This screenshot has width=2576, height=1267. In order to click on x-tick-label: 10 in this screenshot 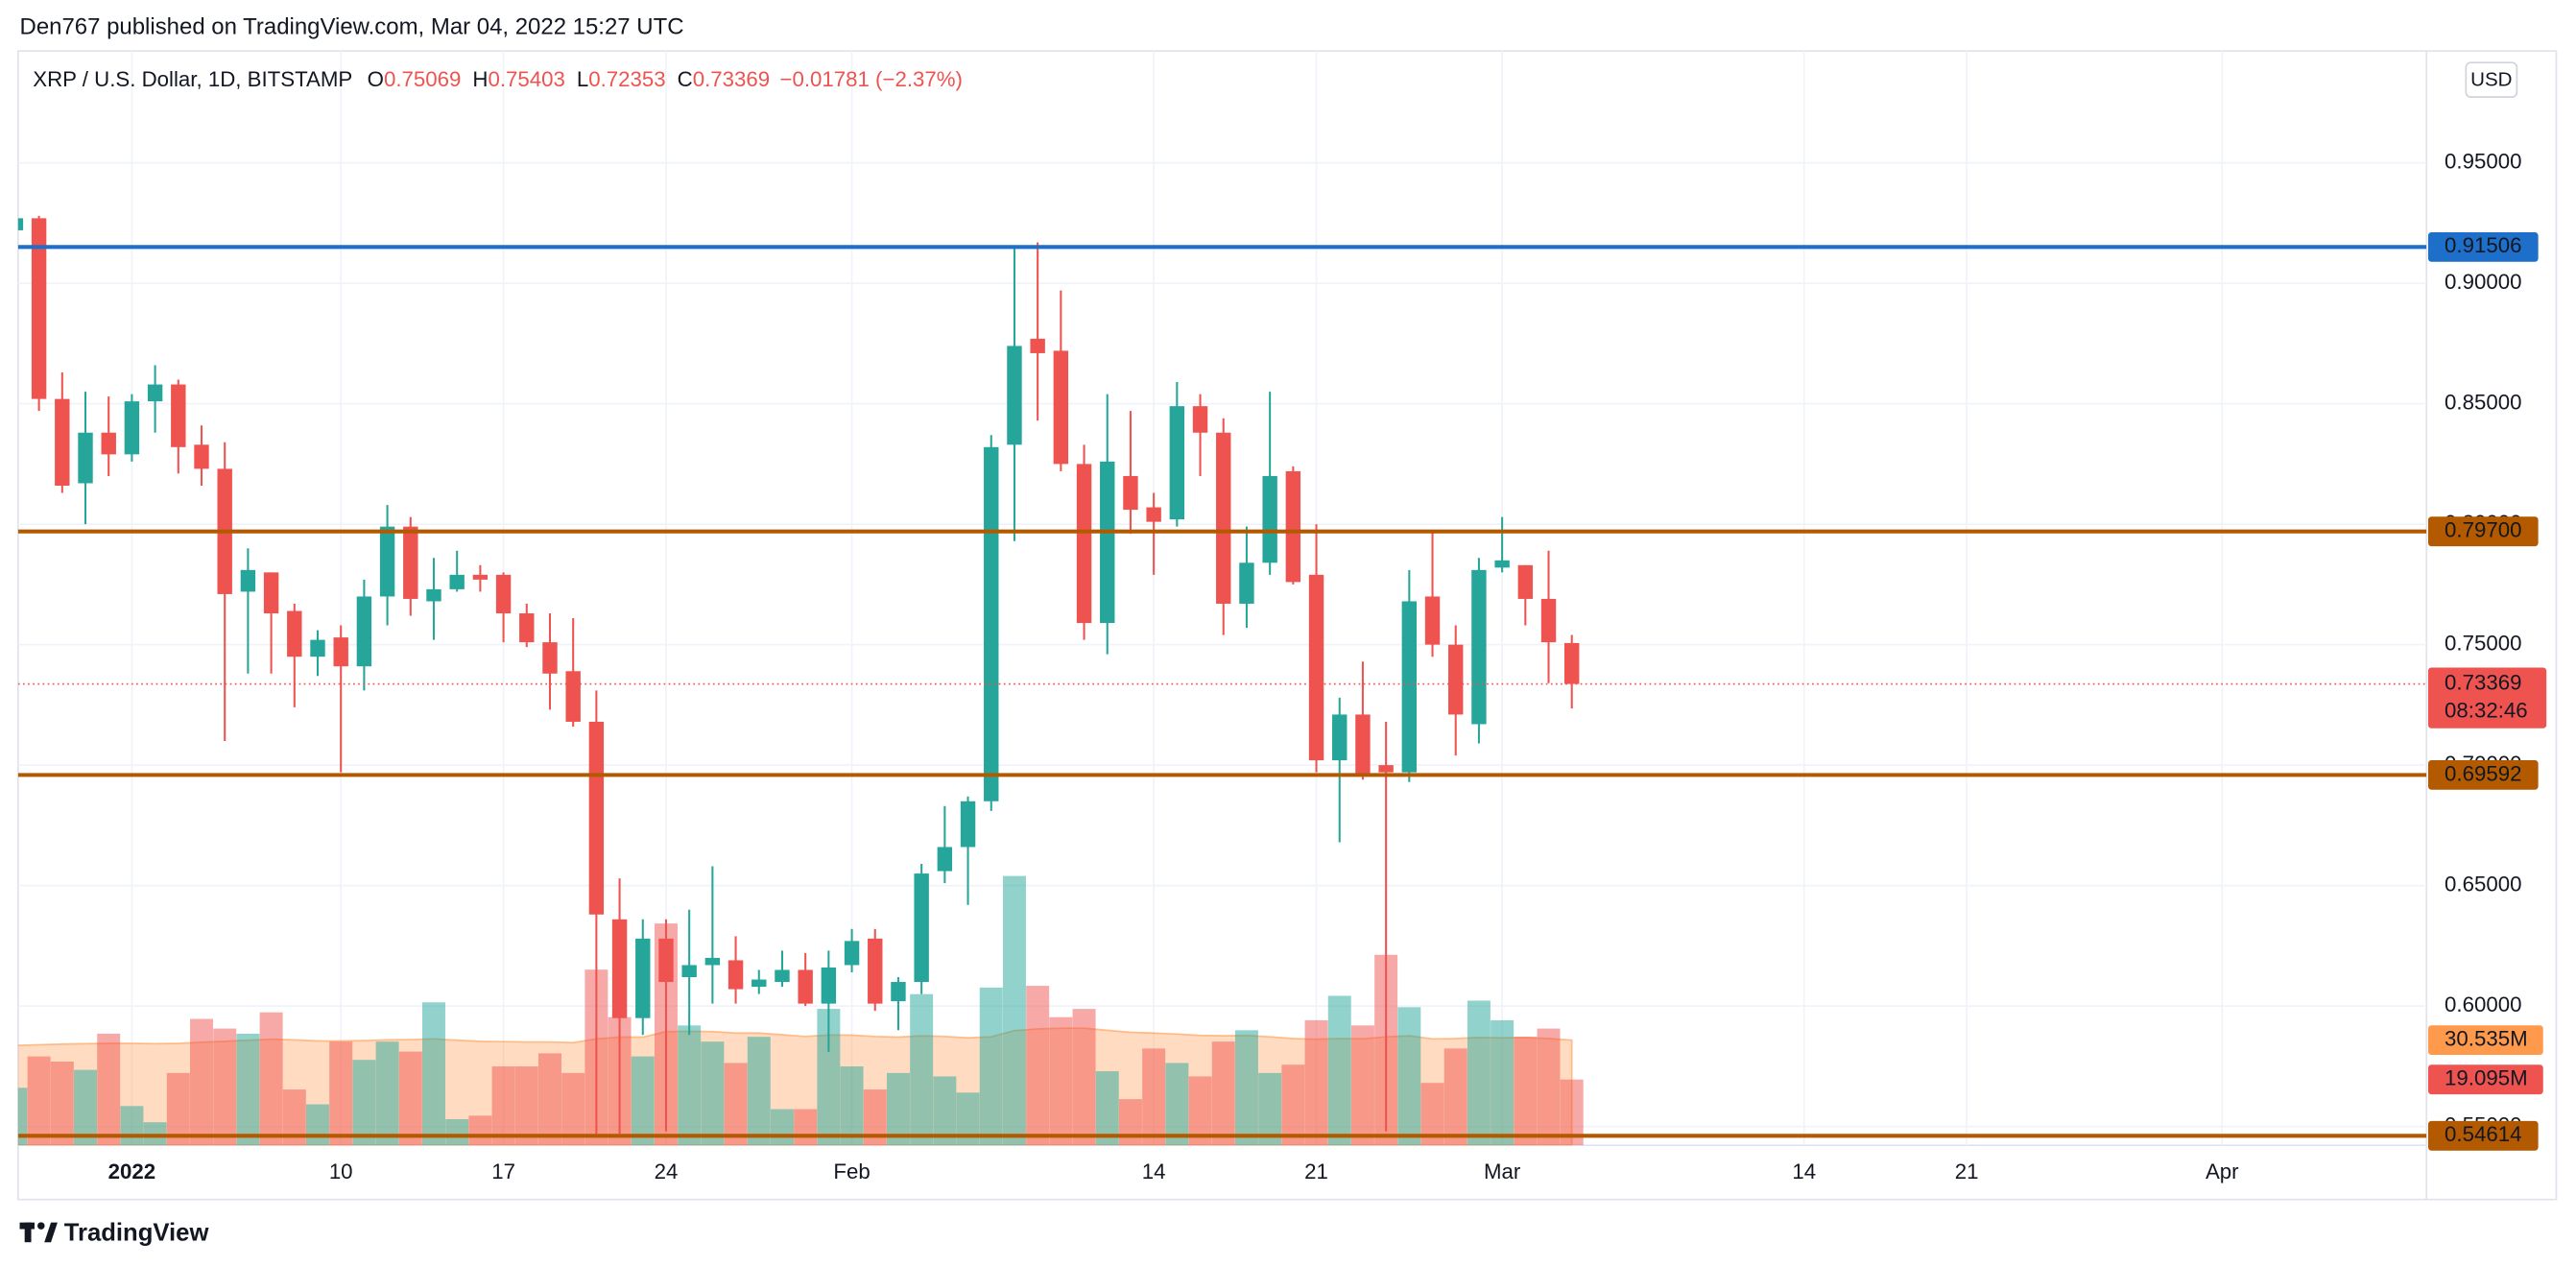, I will do `click(341, 1171)`.